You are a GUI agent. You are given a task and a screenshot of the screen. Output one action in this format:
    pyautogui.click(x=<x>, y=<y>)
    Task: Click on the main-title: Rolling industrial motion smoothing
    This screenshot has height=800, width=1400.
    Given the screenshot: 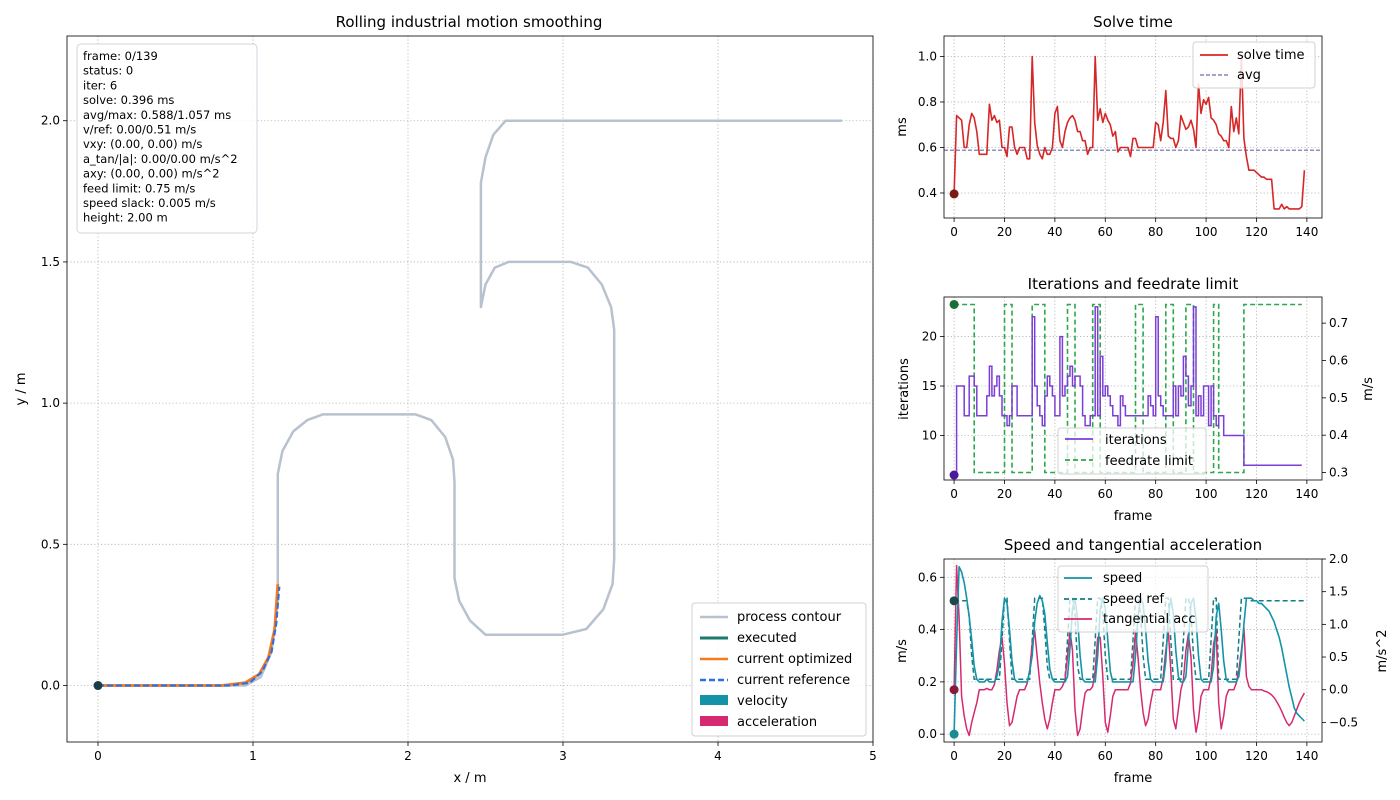 What is the action you would take?
    pyautogui.click(x=469, y=22)
    